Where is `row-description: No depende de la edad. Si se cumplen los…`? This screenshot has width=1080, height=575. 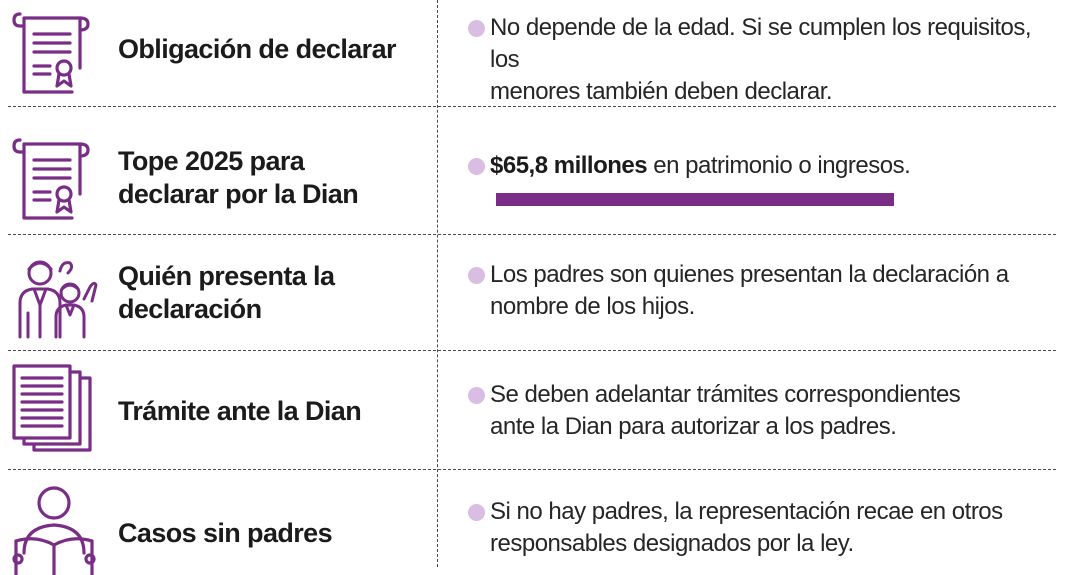
row-description: No depende de la edad. Si se cumplen los… is located at coordinates (763, 60).